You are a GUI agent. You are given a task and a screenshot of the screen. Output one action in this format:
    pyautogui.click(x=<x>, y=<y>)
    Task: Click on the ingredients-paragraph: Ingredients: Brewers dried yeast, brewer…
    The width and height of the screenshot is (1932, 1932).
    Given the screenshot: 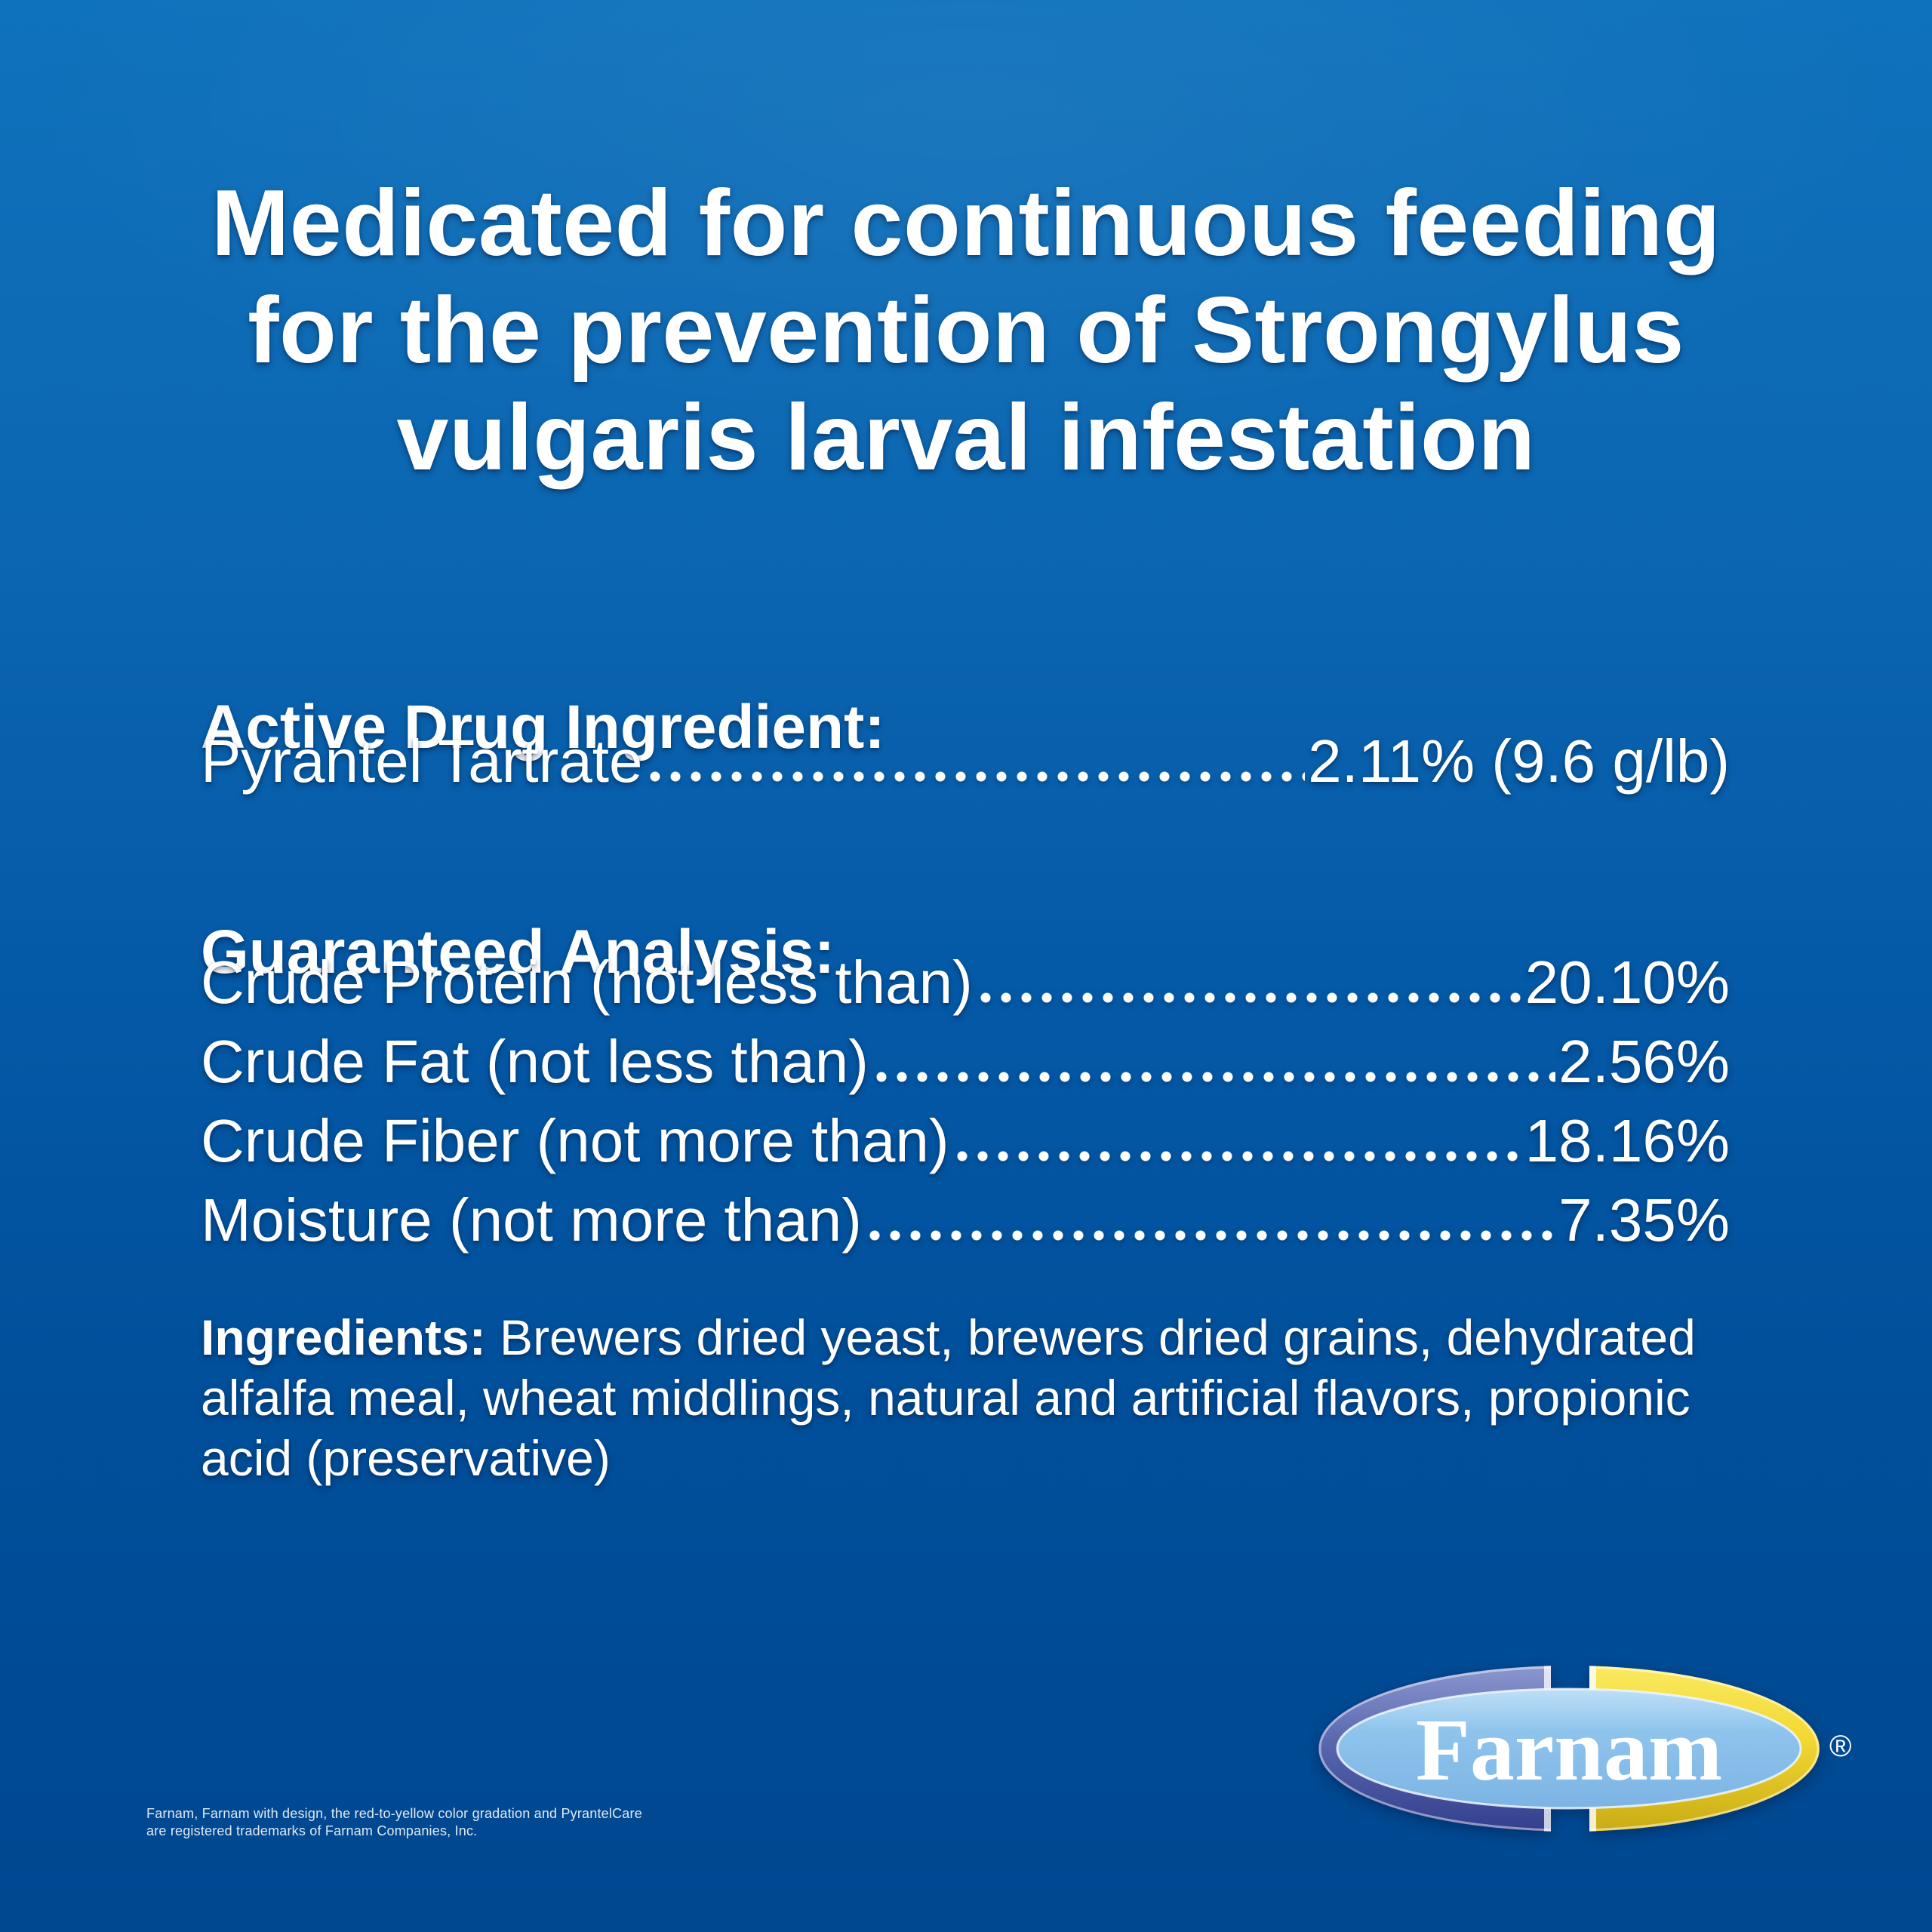 What is the action you would take?
    pyautogui.click(x=948, y=1397)
    